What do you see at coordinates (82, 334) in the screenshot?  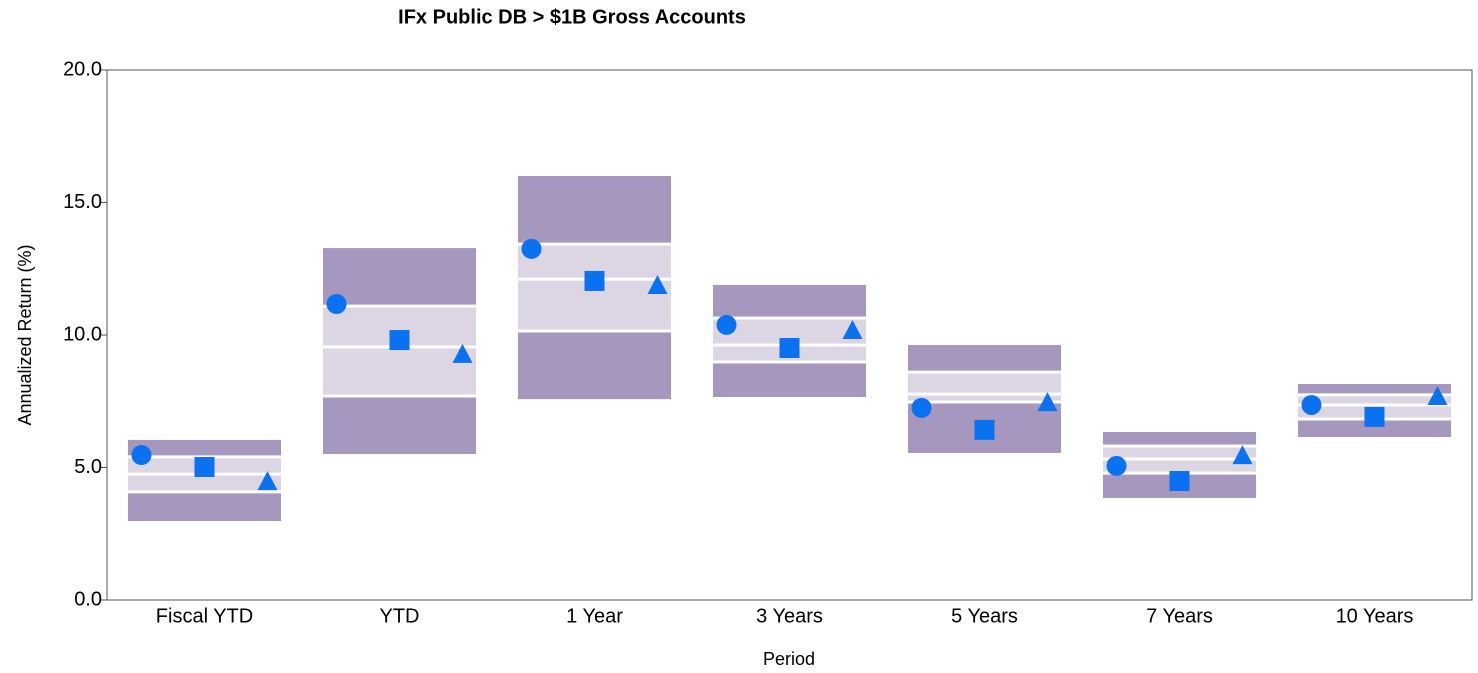 I see `y-tick-label: 10.0` at bounding box center [82, 334].